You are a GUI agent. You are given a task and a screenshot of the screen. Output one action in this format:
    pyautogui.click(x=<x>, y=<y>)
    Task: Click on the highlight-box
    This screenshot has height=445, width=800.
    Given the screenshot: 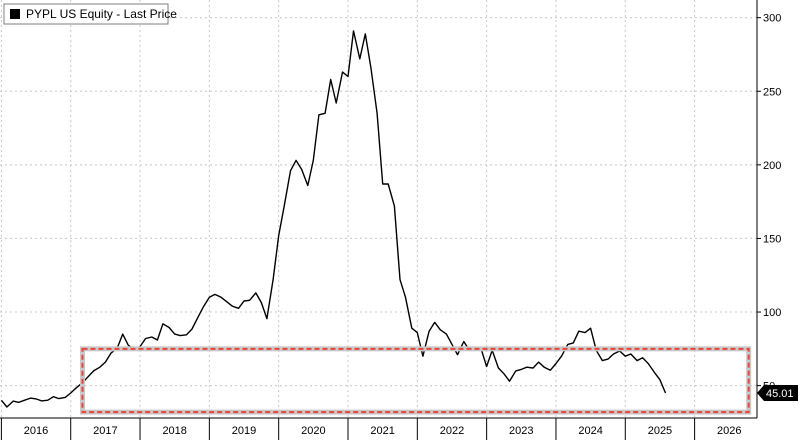 What is the action you would take?
    pyautogui.click(x=415, y=380)
    